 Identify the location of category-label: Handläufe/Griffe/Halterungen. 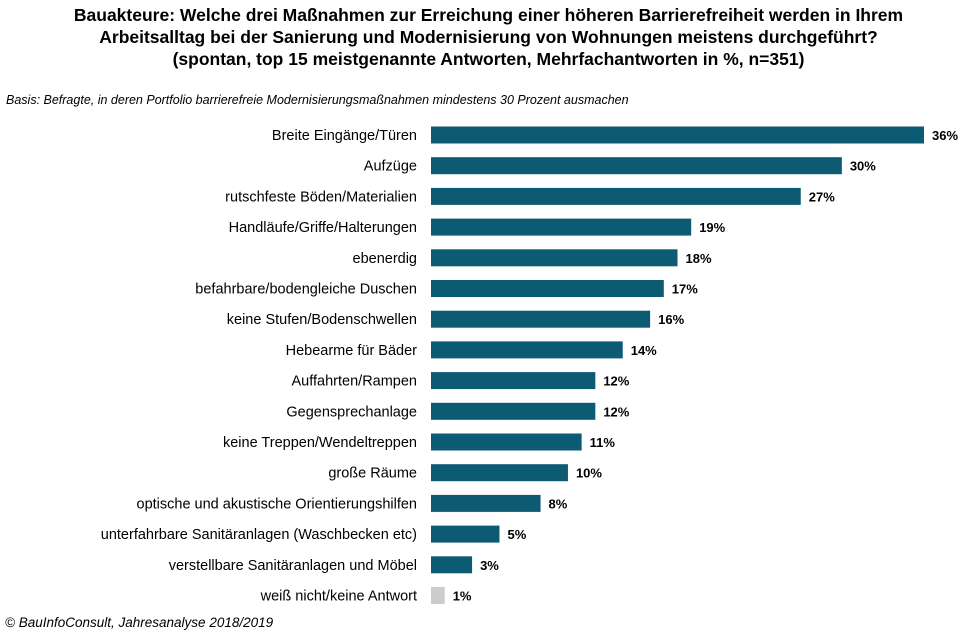
(323, 228).